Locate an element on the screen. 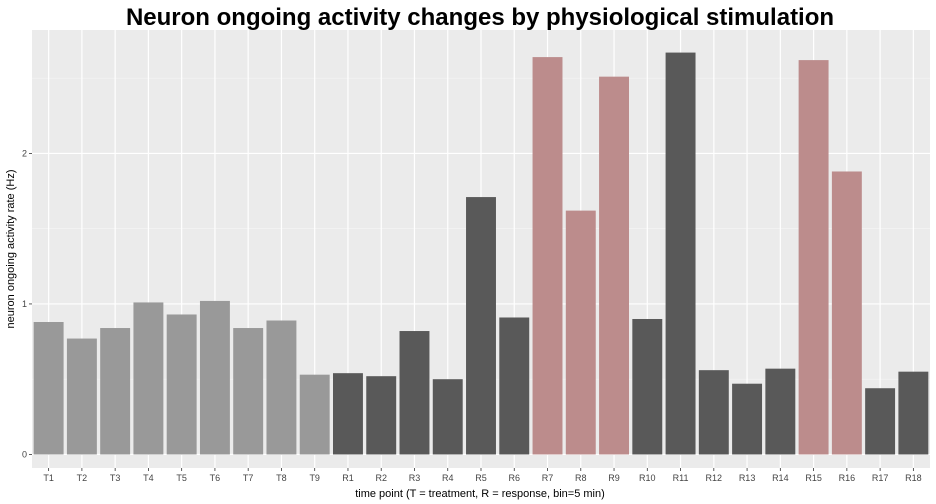  bar-t5 is located at coordinates (181, 384).